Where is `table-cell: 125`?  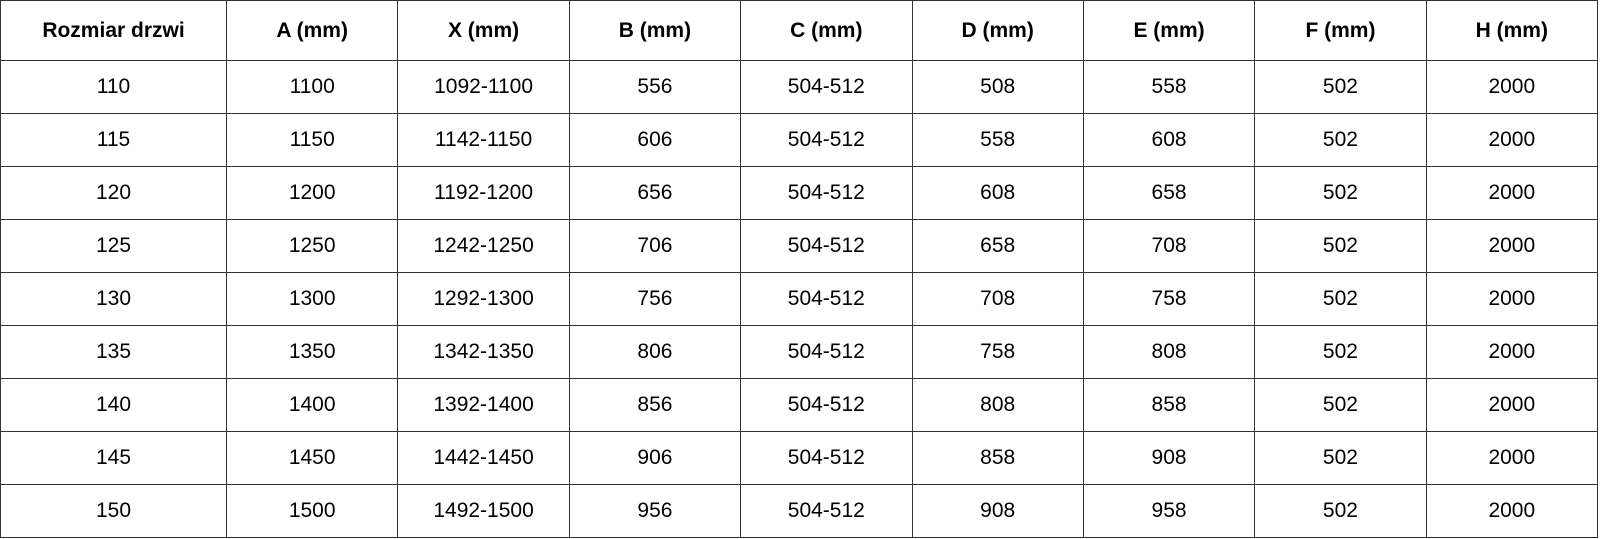 table-cell: 125 is located at coordinates (113, 246).